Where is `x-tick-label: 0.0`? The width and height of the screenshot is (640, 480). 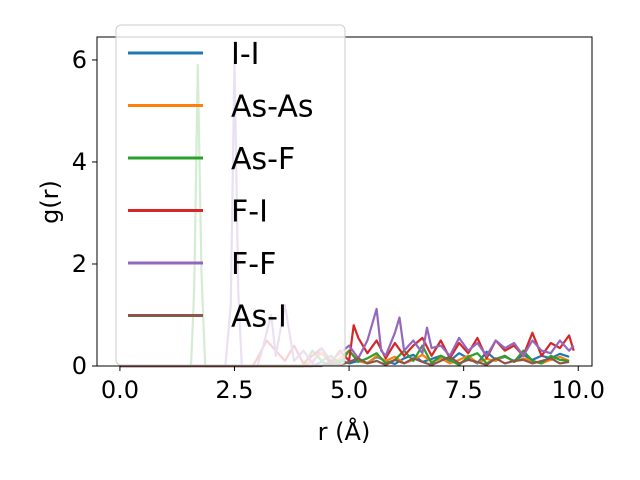 x-tick-label: 0.0 is located at coordinates (120, 390).